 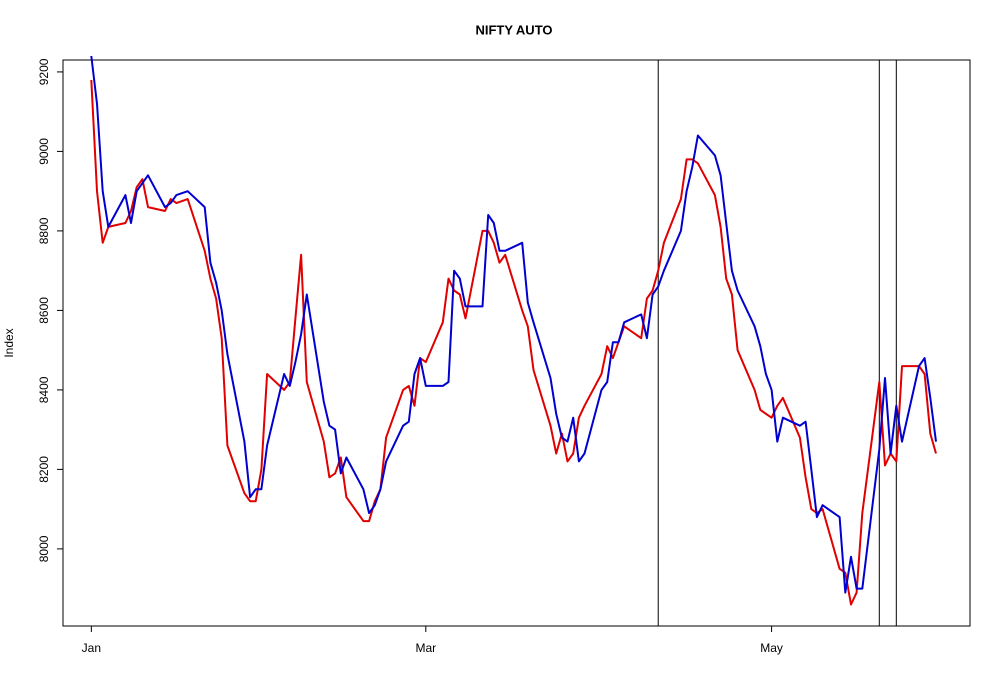 What do you see at coordinates (771, 648) in the screenshot?
I see `x-tick-label: May` at bounding box center [771, 648].